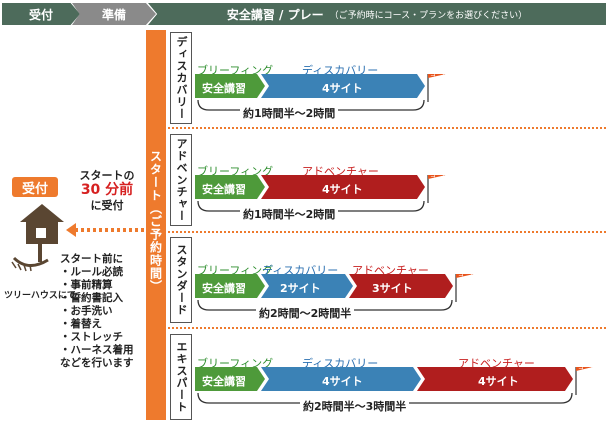  I want to click on step-preparation-label: 準備, so click(113, 14).